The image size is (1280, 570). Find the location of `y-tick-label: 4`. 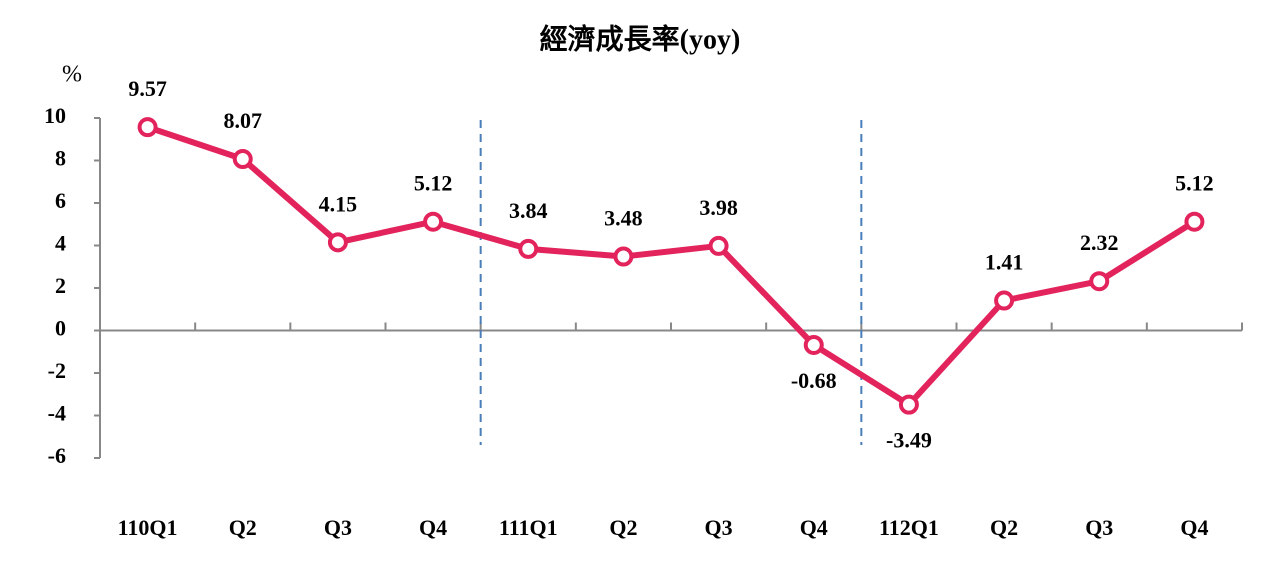

y-tick-label: 4 is located at coordinates (60, 243).